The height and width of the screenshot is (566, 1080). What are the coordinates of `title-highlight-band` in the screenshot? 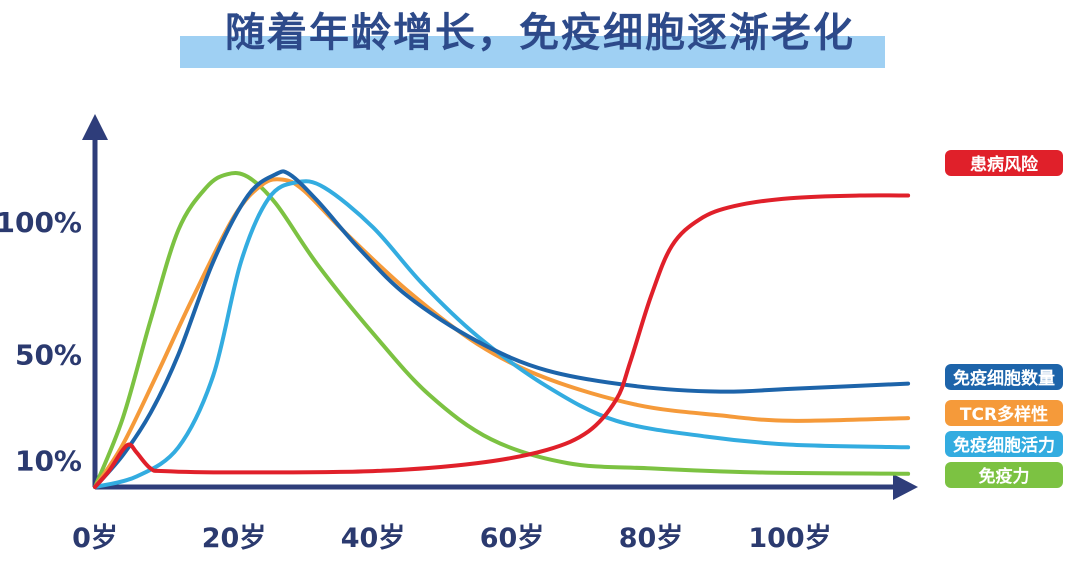 It's located at (532, 52).